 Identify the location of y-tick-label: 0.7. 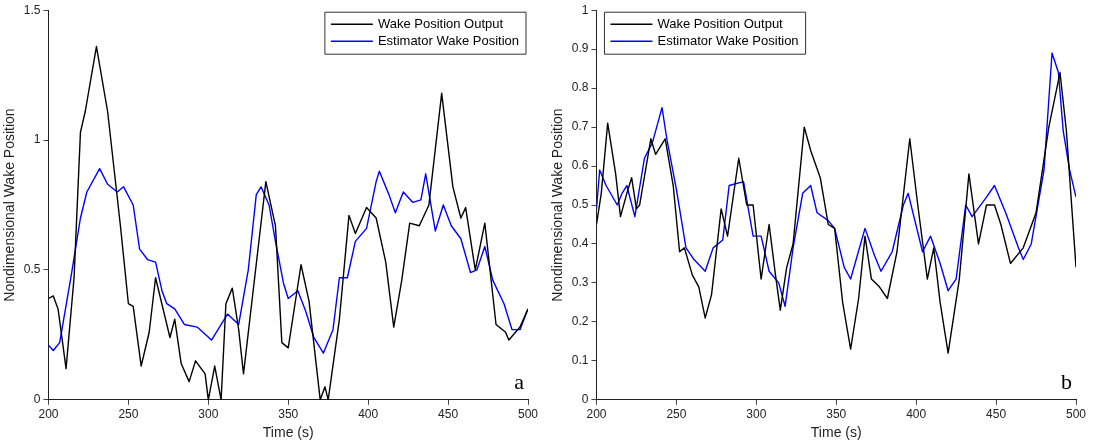
(580, 126).